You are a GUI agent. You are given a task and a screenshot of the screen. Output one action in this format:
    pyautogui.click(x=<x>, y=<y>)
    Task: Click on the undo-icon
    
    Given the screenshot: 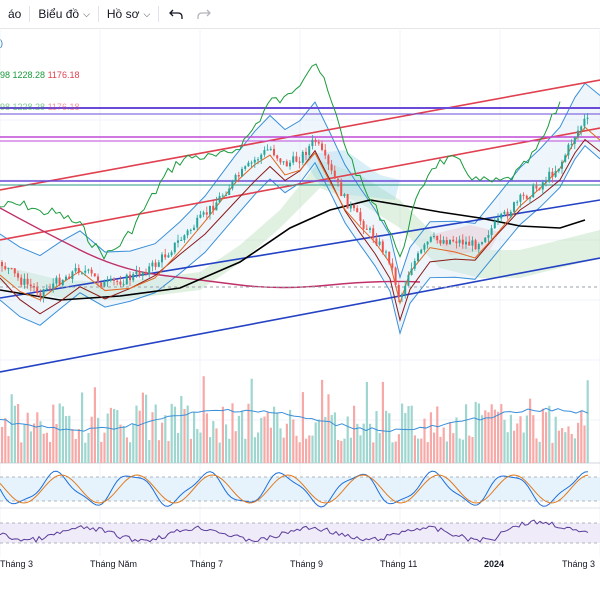 What is the action you would take?
    pyautogui.click(x=176, y=14)
    